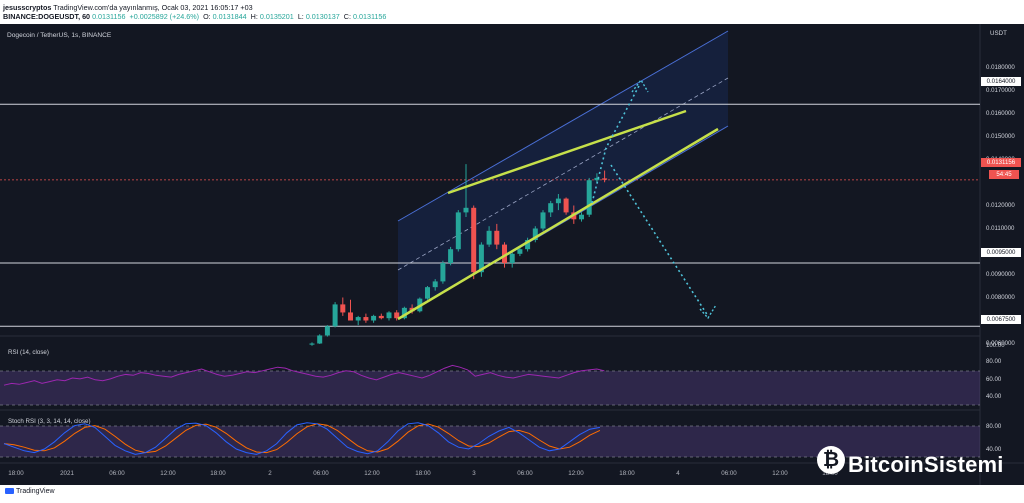  What do you see at coordinates (708, 312) in the screenshot?
I see `projection-down-arrowhead` at bounding box center [708, 312].